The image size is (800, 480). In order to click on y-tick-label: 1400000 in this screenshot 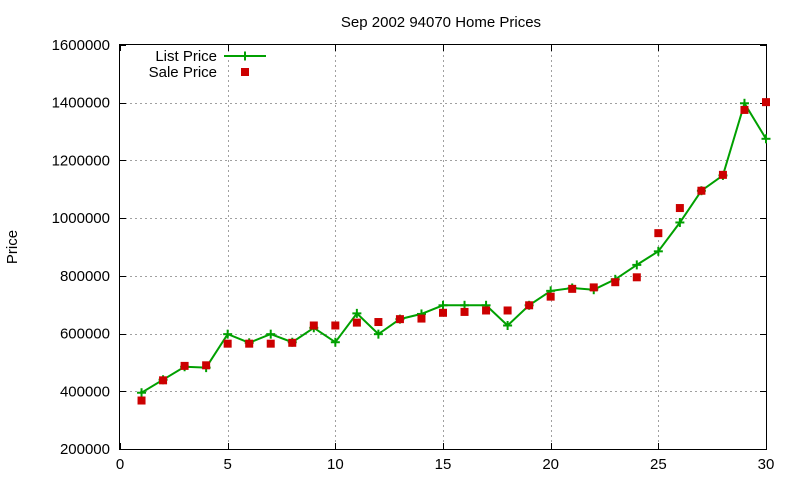, I will do `click(81, 103)`.